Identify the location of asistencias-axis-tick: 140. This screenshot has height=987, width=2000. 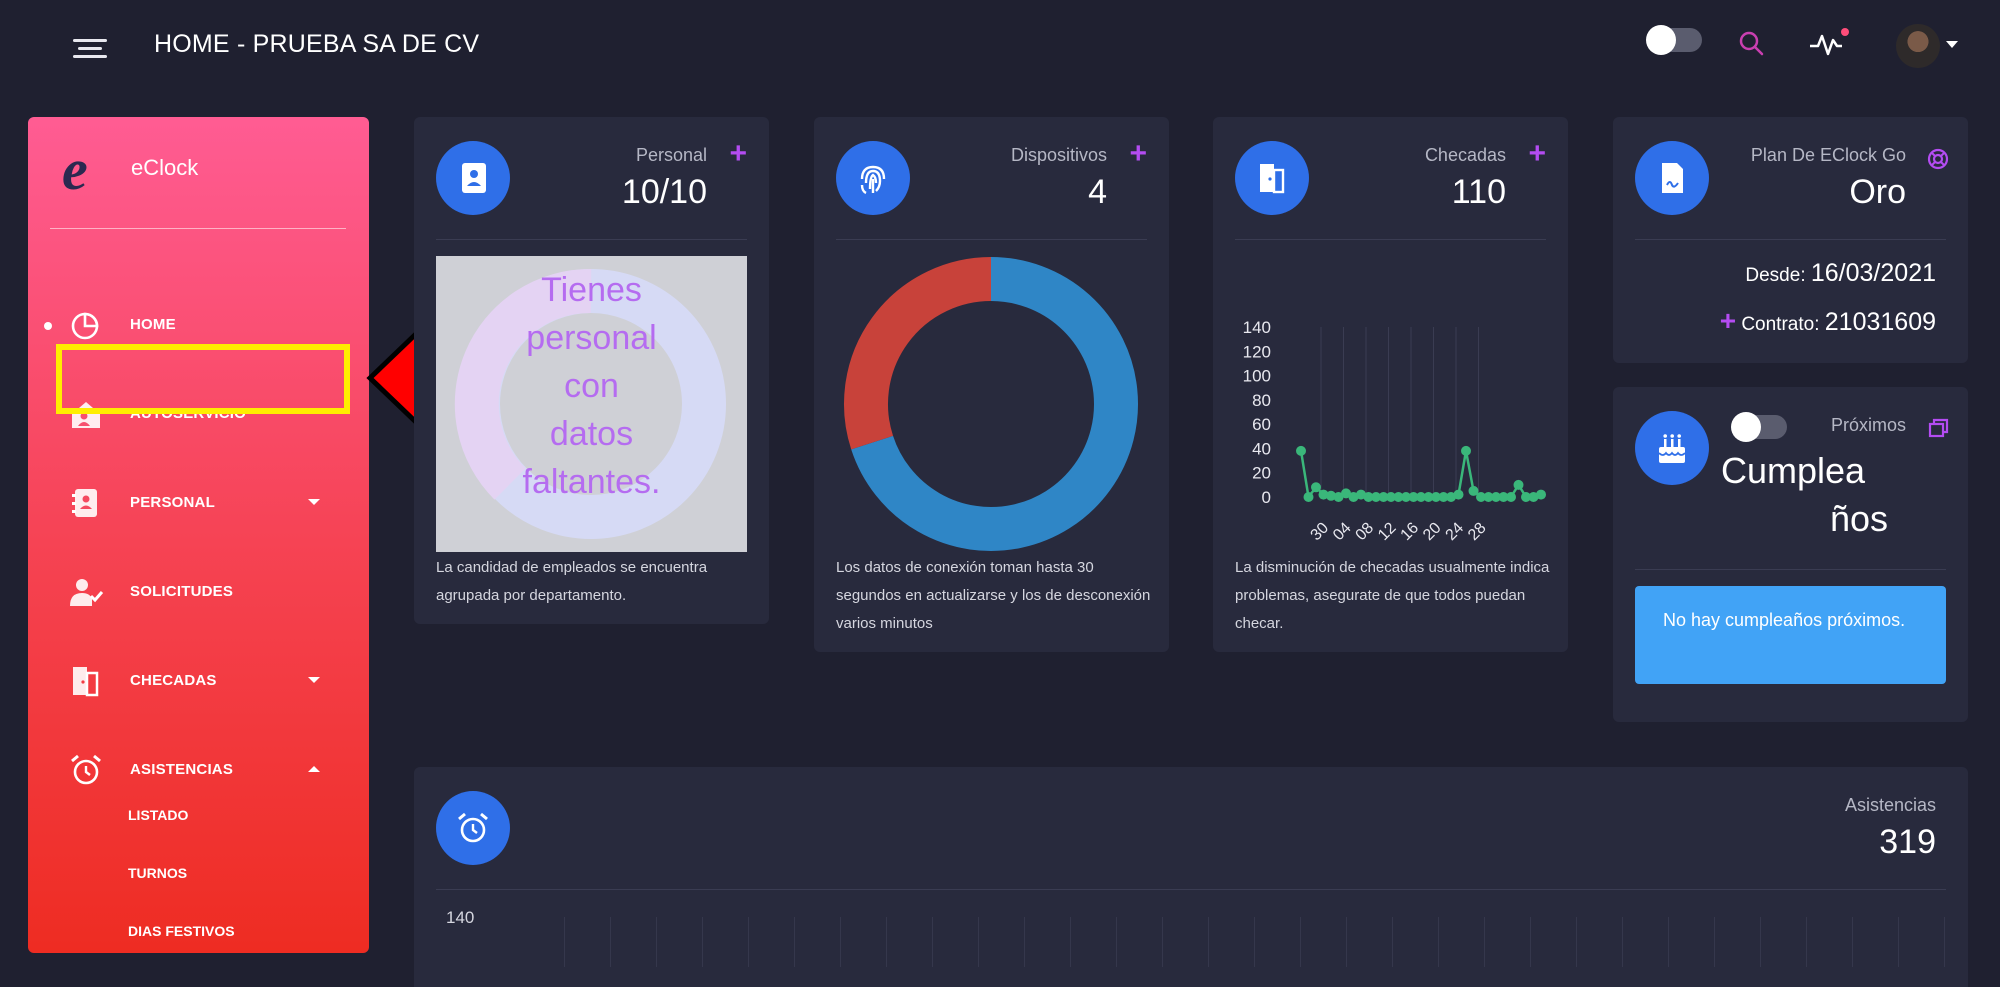
(460, 917).